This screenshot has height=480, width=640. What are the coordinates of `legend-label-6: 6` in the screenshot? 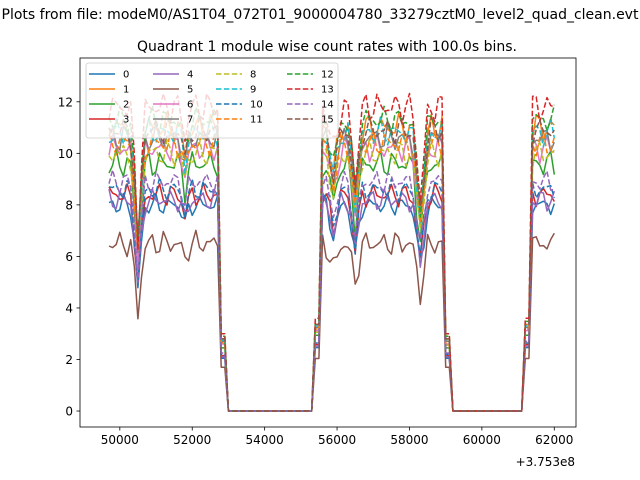 It's located at (190, 105).